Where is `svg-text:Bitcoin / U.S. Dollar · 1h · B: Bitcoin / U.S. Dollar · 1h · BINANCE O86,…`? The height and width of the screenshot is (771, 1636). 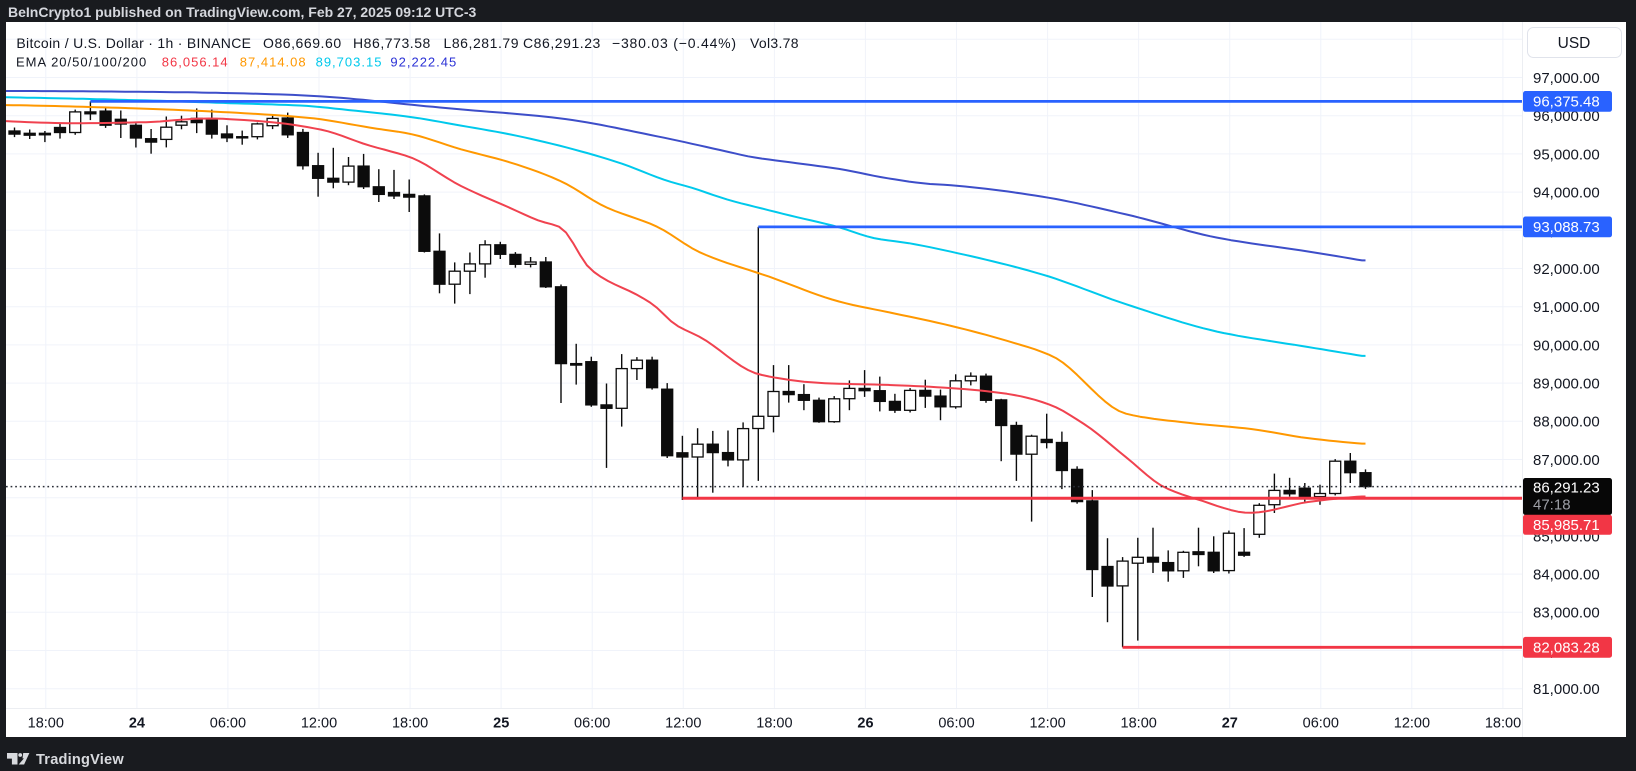 svg-text:Bitcoin / U.S. Dollar · 1h · B: Bitcoin / U.S. Dollar · 1h · BINANCE O86,… is located at coordinates (407, 43).